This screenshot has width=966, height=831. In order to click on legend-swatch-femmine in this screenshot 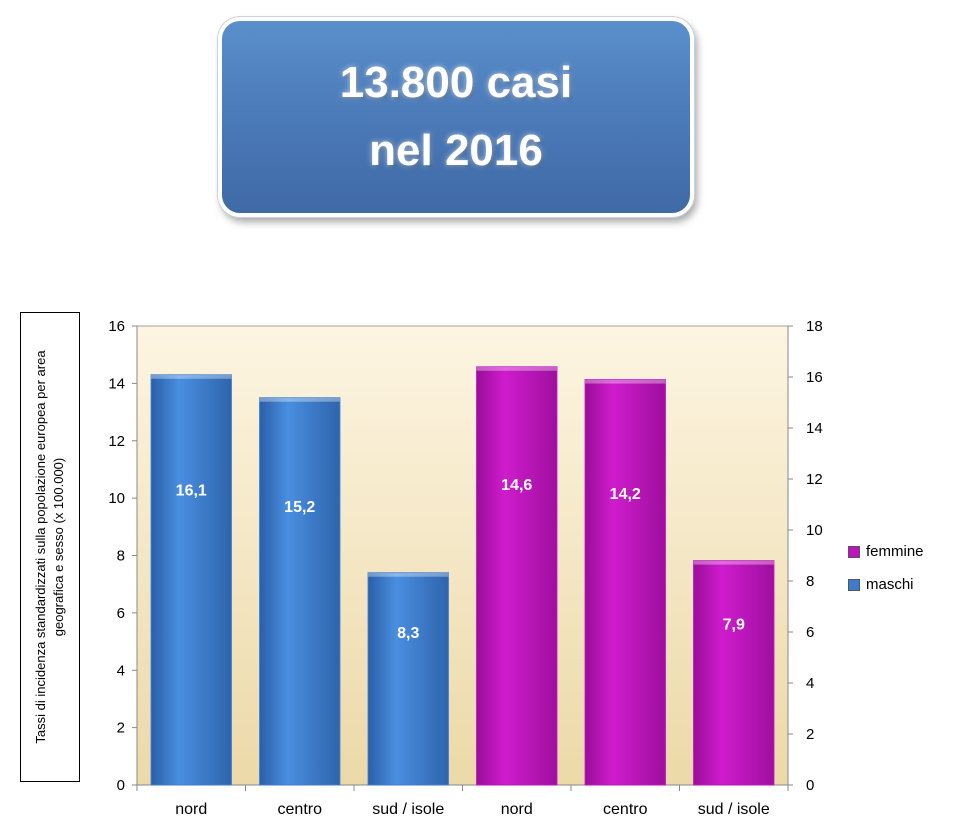, I will do `click(854, 551)`.